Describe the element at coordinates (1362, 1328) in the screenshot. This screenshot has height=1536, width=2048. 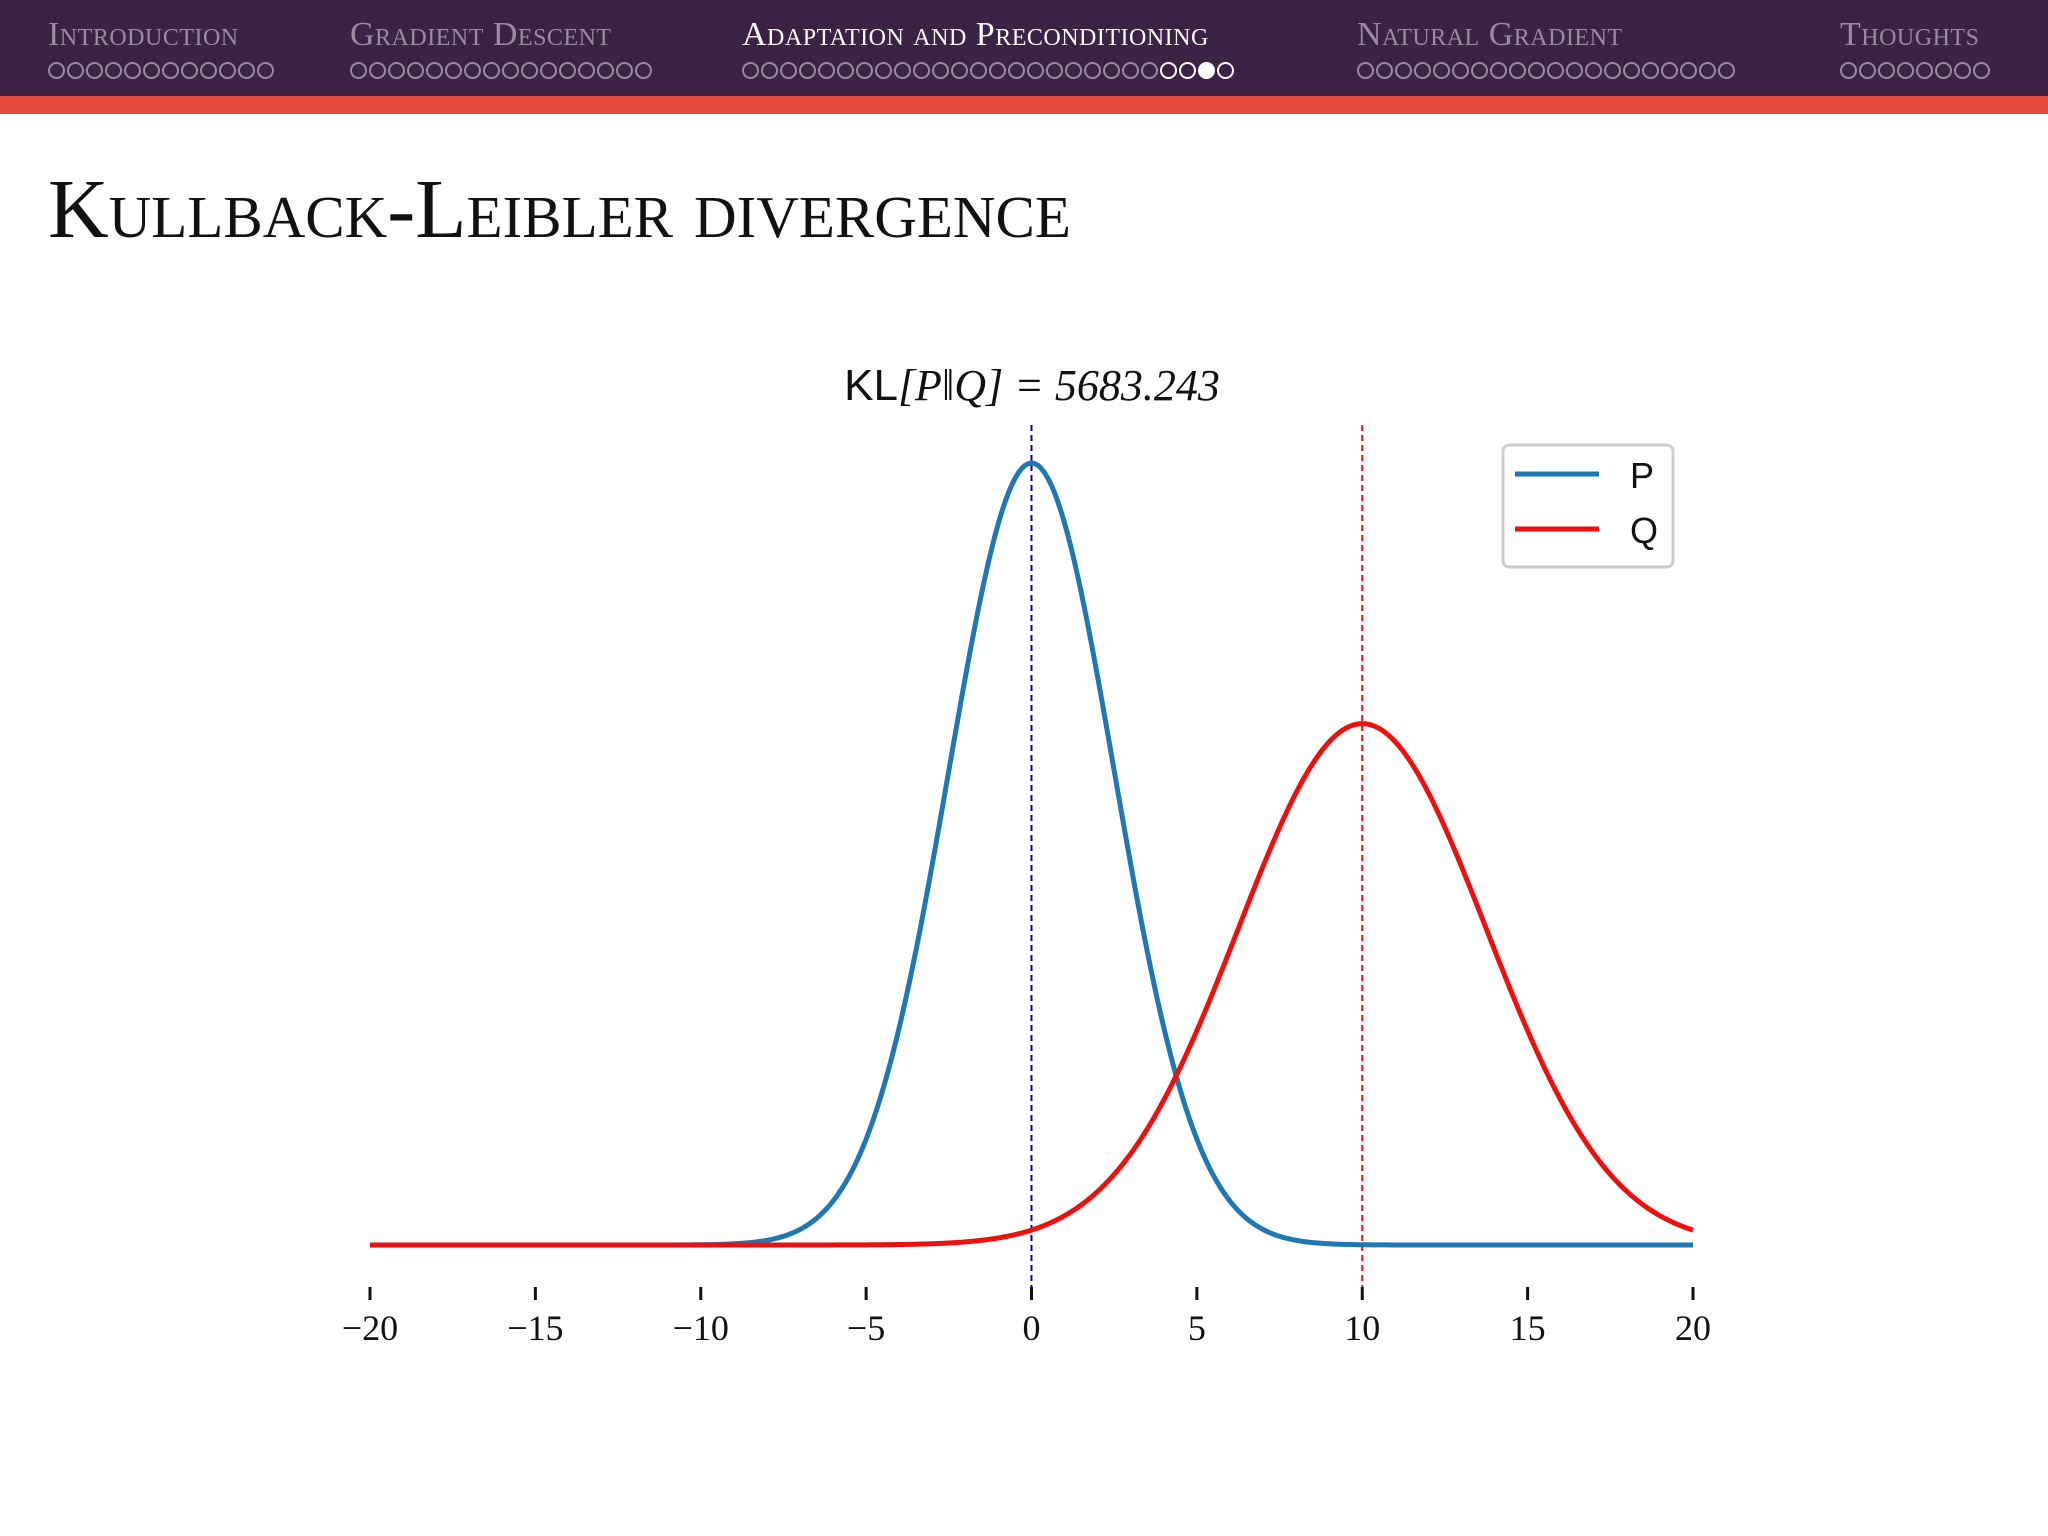
I see `x-tick-label: 10` at that location.